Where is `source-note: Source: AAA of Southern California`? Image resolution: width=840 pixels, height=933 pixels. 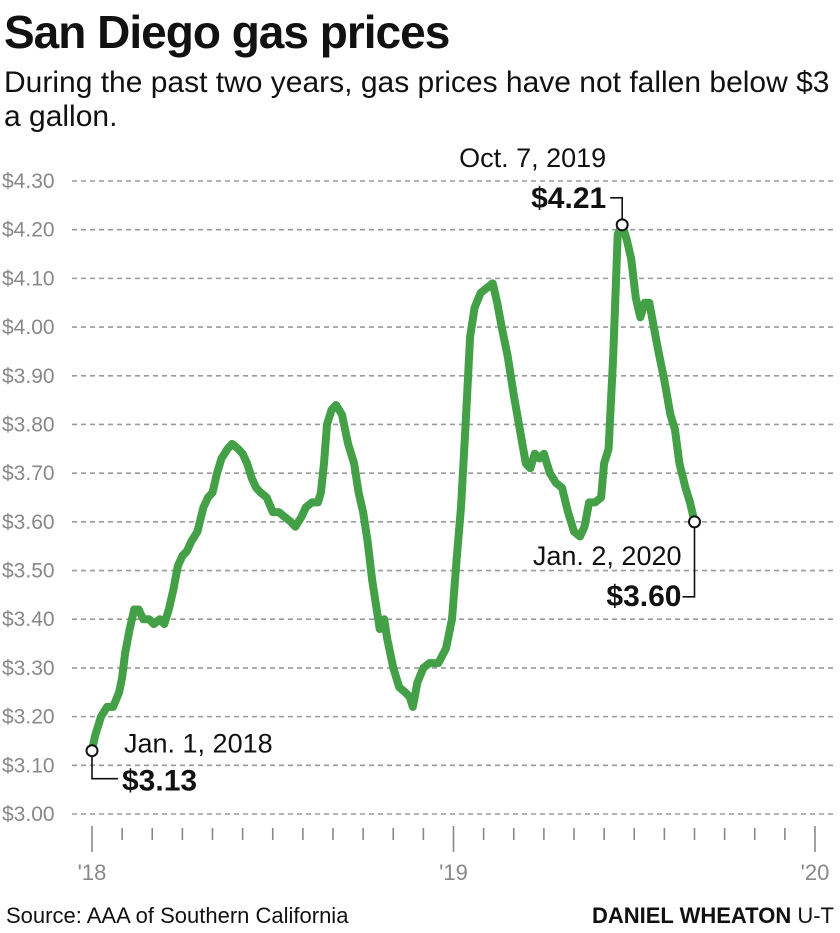
source-note: Source: AAA of Southern California is located at coordinates (177, 915).